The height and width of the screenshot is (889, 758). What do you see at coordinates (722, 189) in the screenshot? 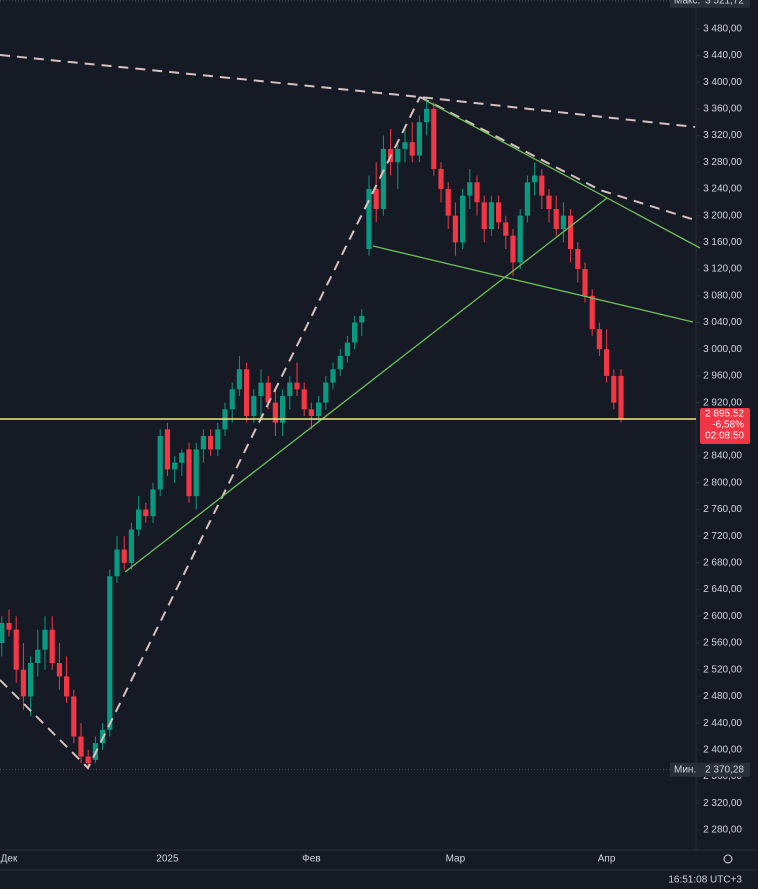
I see `y-tick-label: 3 240,00` at bounding box center [722, 189].